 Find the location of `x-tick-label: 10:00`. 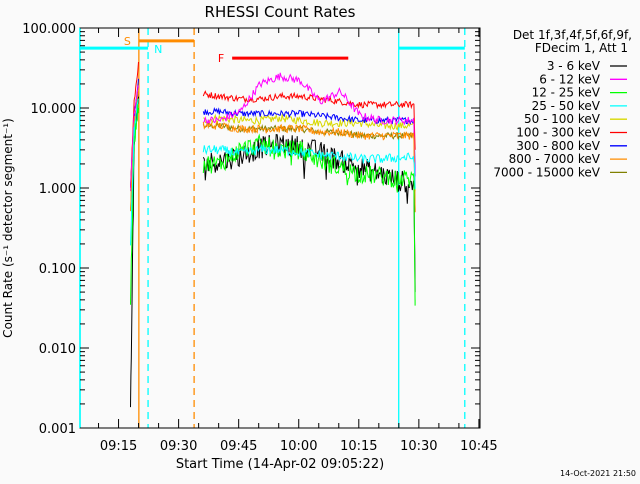

x-tick-label: 10:00 is located at coordinates (298, 446).